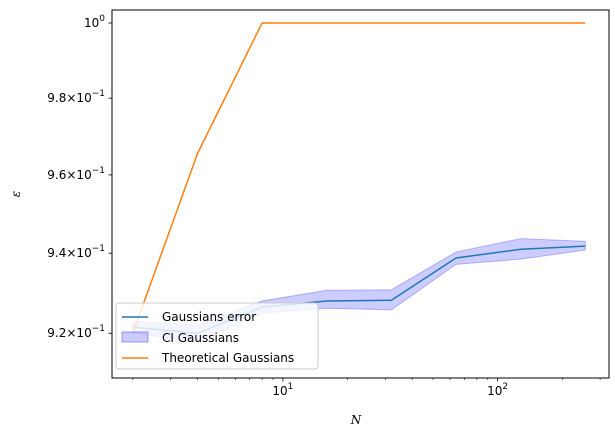  What do you see at coordinates (76, 332) in the screenshot?
I see `y-tick-label: 9.2×10⁻¹` at bounding box center [76, 332].